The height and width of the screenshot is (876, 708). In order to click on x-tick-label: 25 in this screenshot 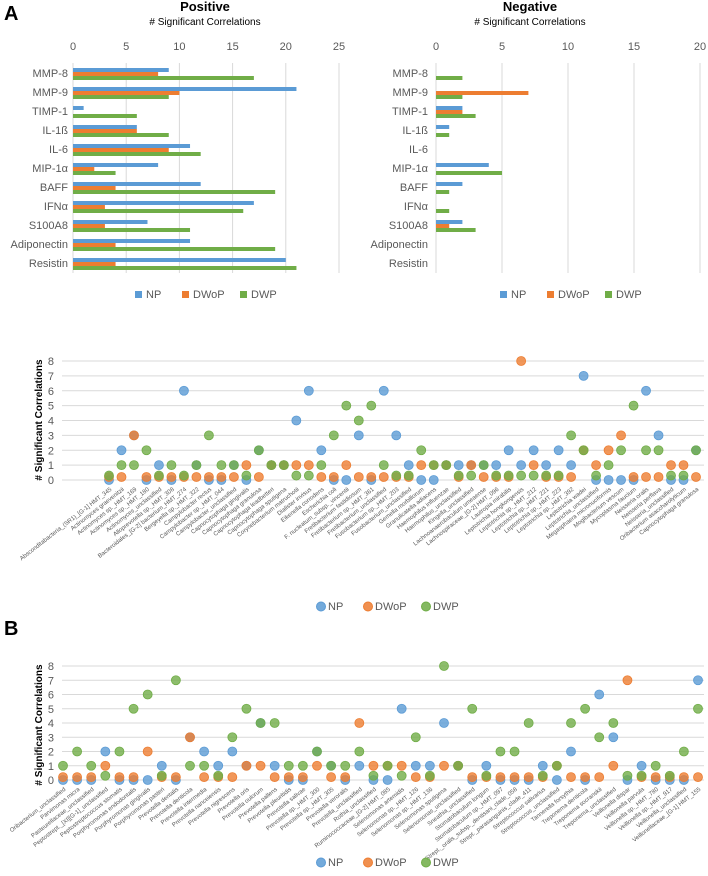, I will do `click(339, 47)`.